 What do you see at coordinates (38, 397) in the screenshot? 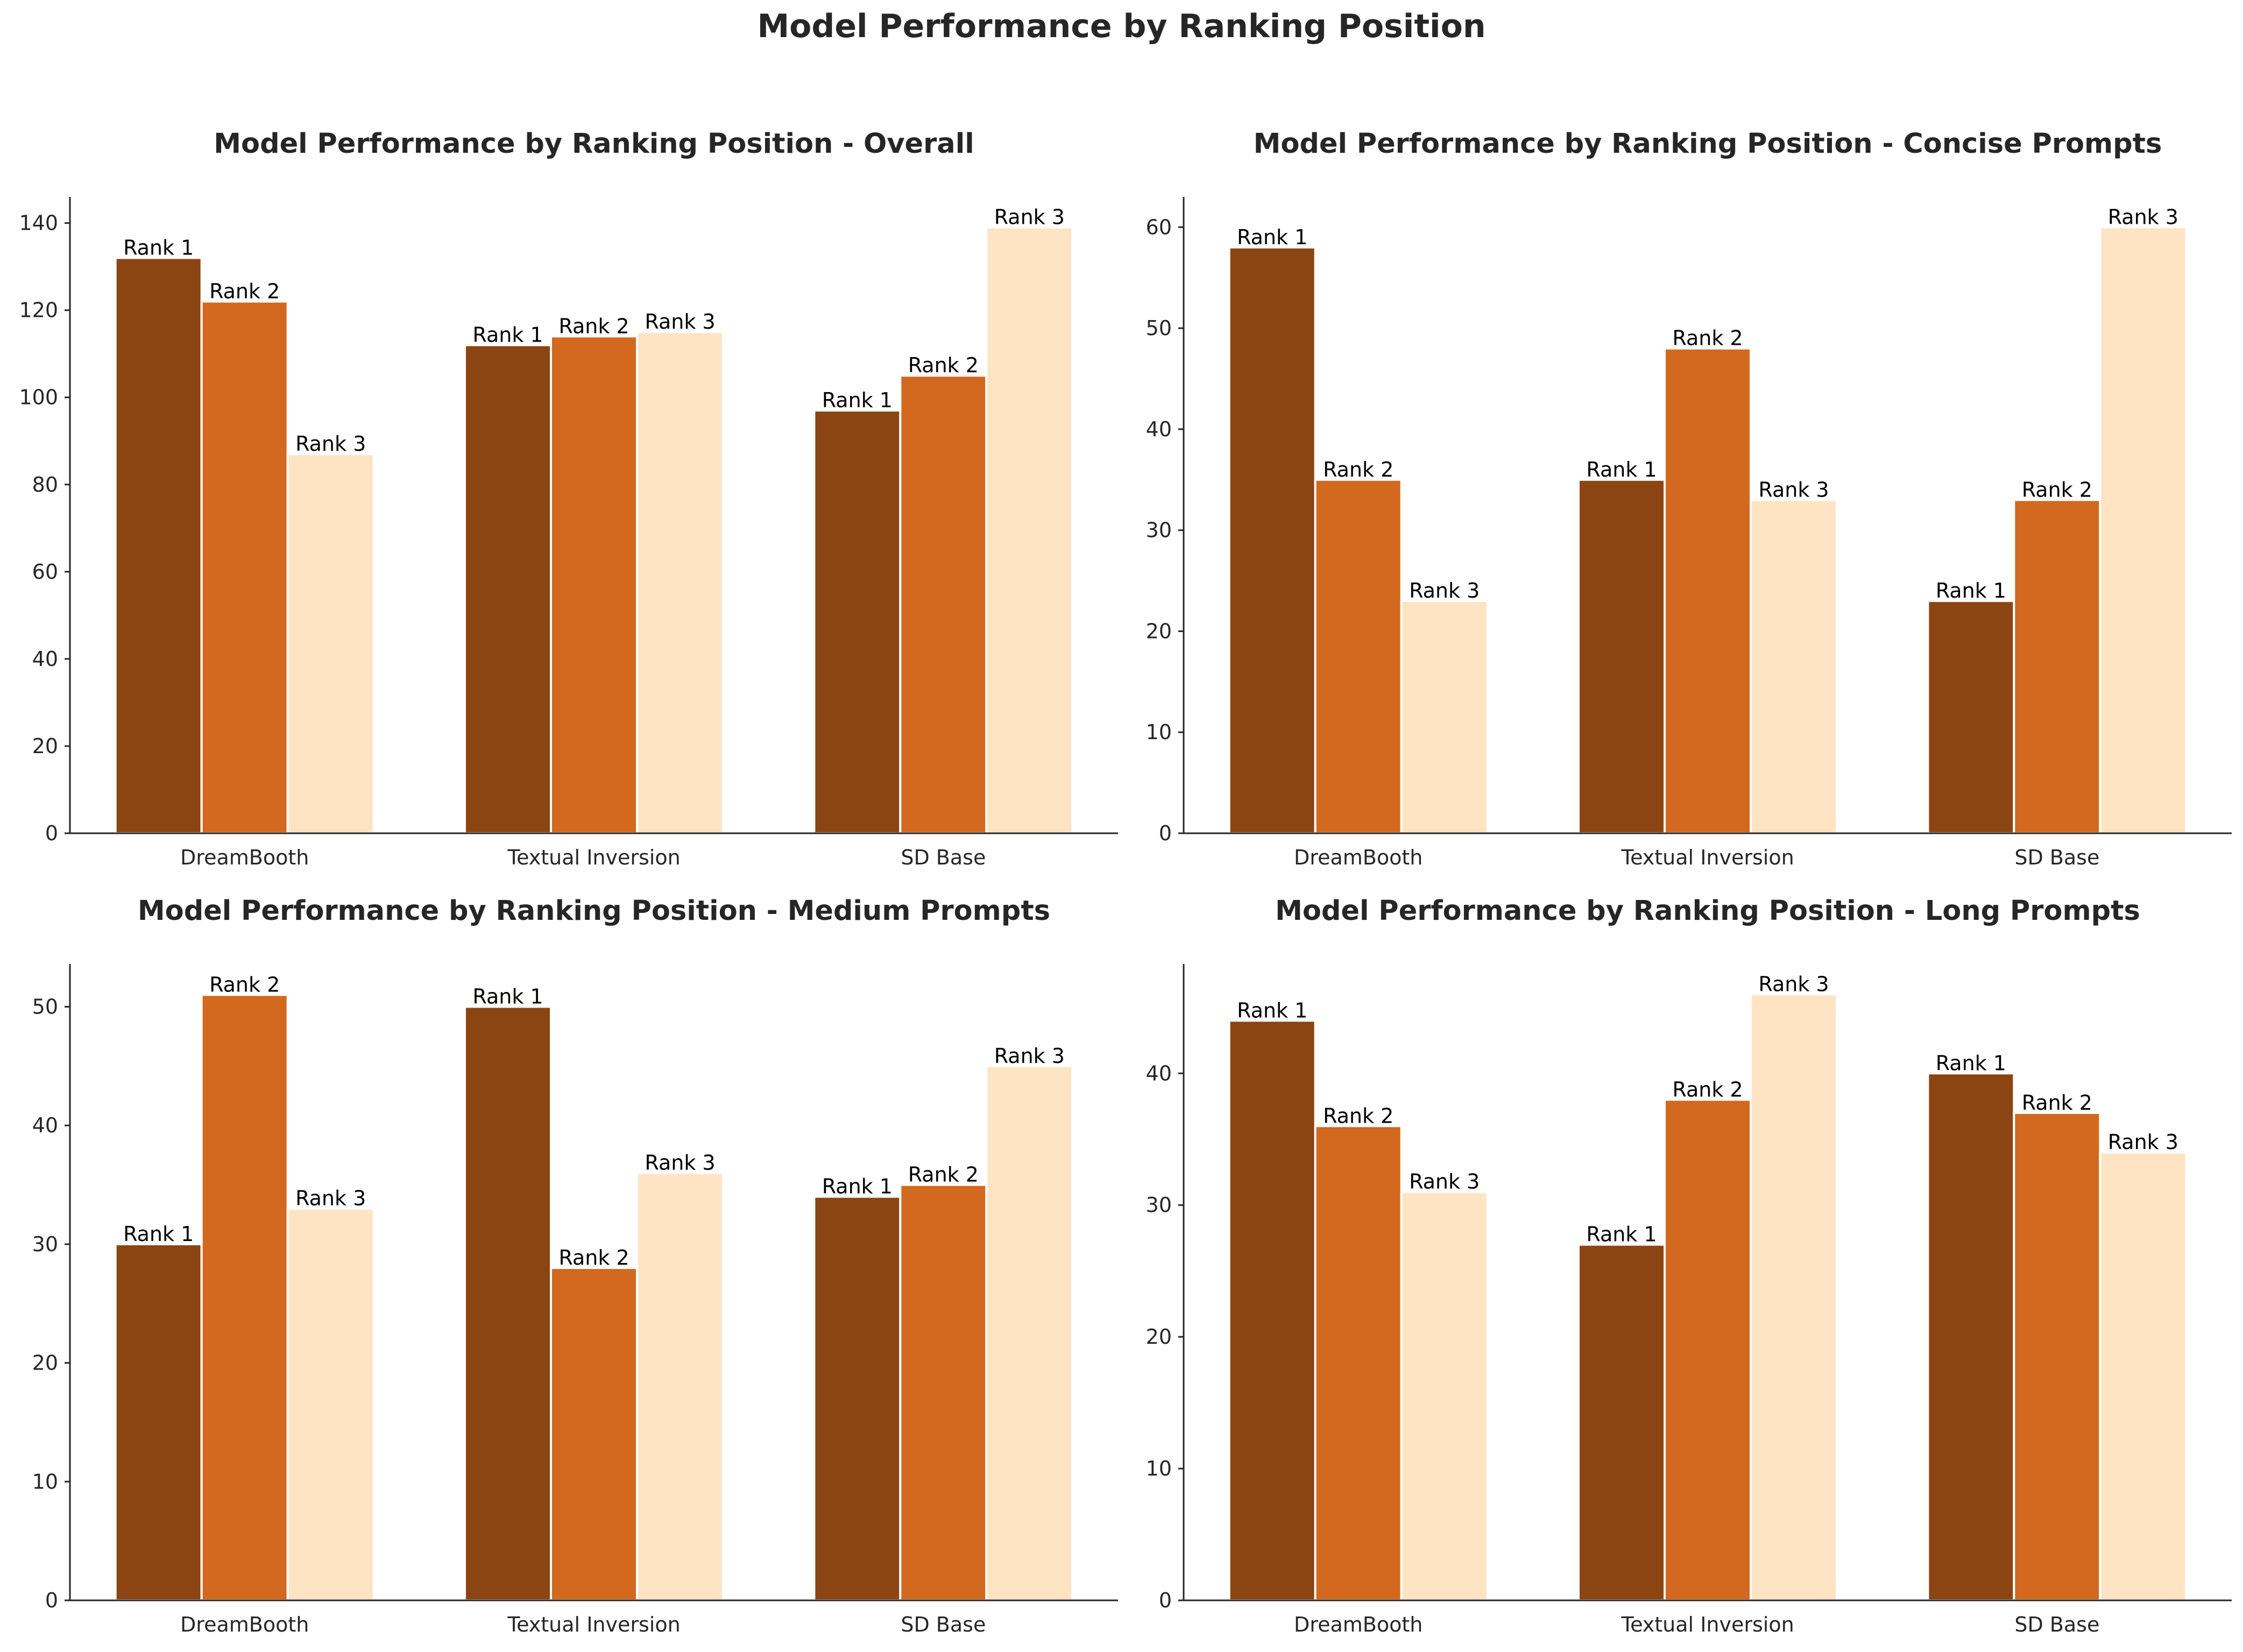
I see `y-tick-label: 100` at bounding box center [38, 397].